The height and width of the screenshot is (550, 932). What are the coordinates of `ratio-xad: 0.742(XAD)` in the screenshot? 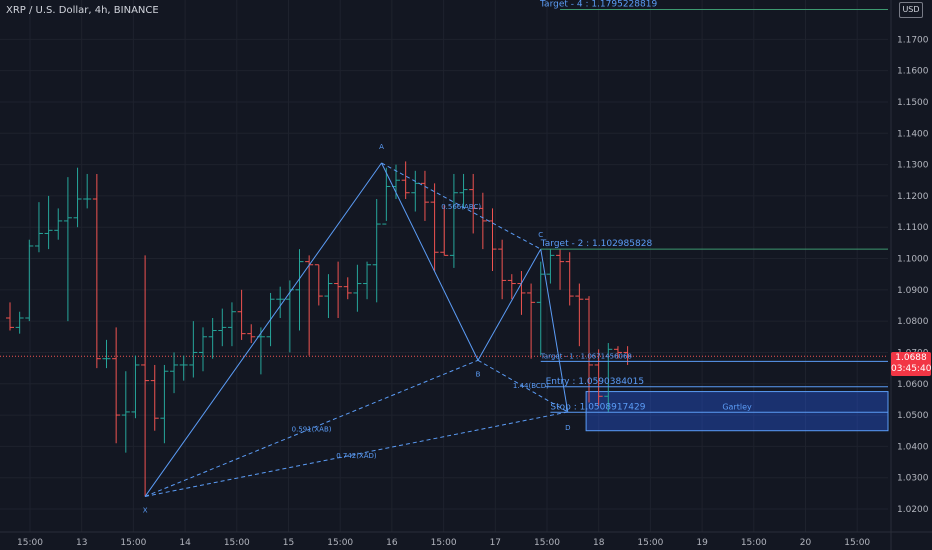 It's located at (356, 456).